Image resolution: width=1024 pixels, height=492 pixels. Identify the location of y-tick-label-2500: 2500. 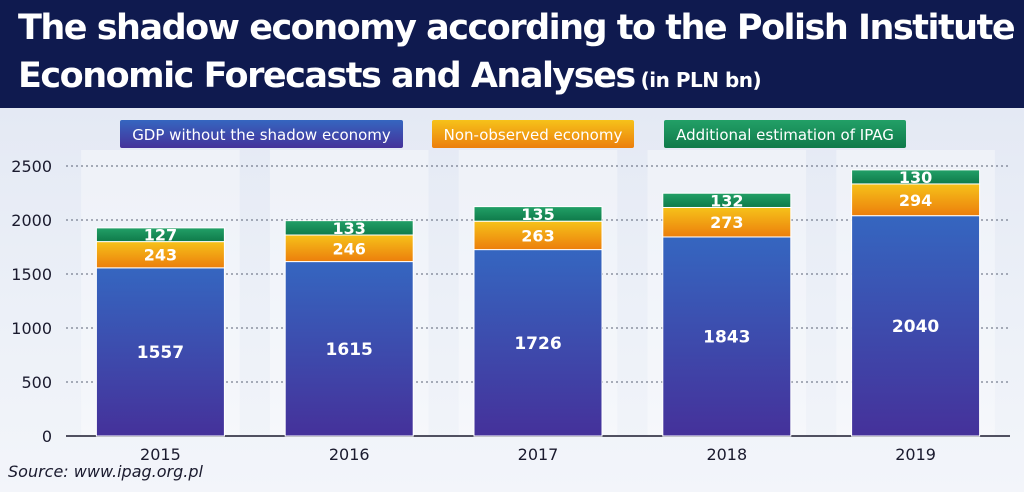
(31, 166).